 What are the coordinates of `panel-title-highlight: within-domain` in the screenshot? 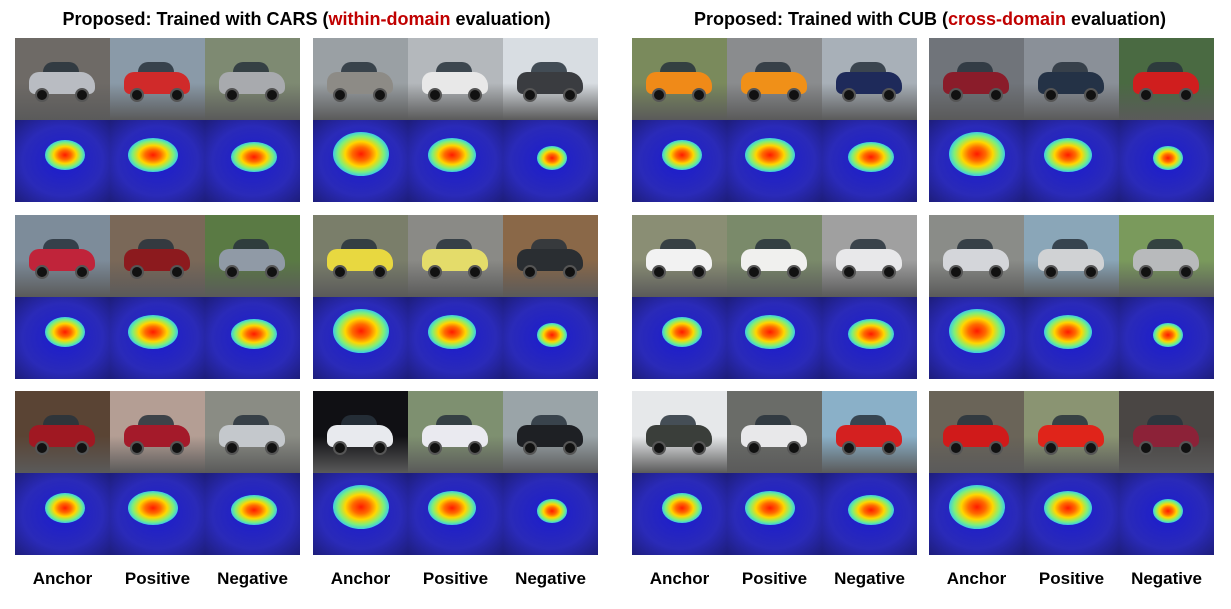 It's located at (389, 19).